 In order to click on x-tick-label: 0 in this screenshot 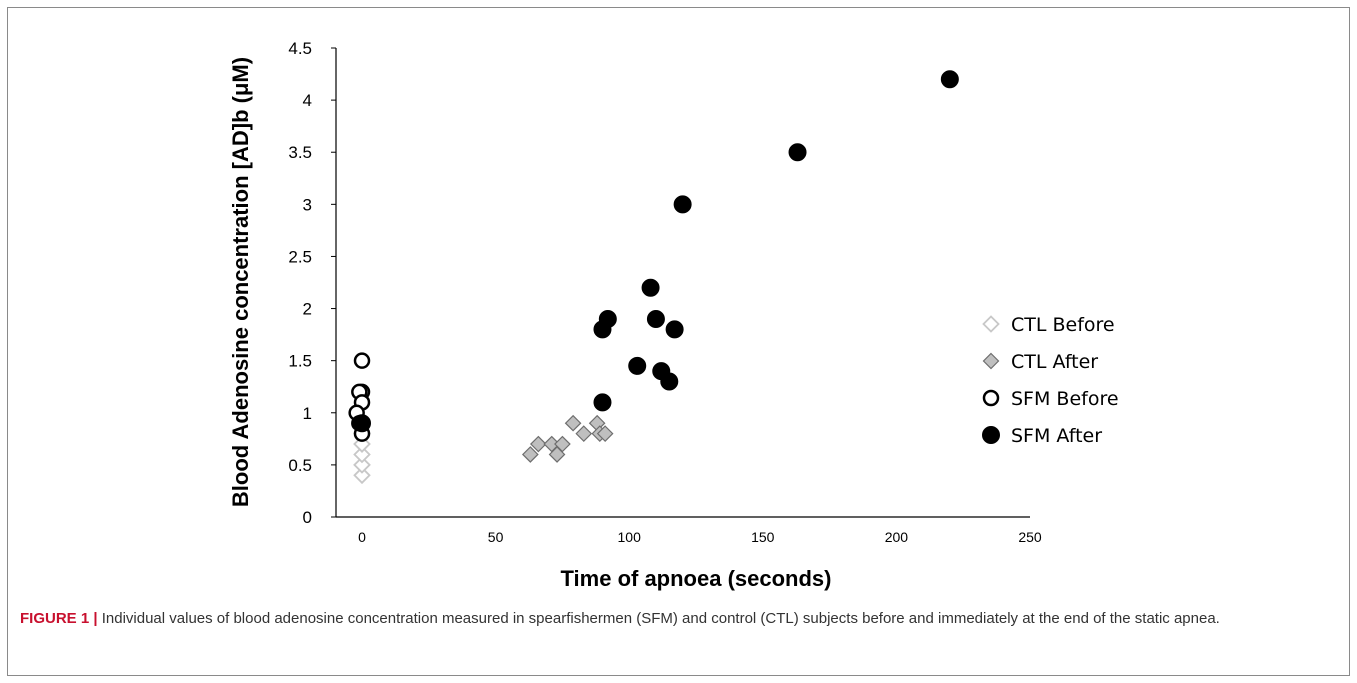, I will do `click(362, 537)`.